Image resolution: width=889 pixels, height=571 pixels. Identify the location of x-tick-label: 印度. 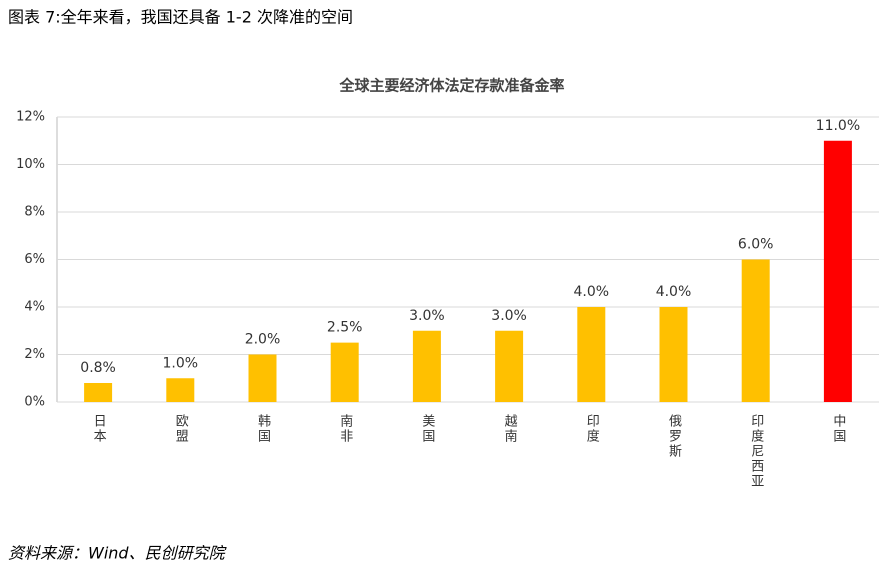
(592, 429).